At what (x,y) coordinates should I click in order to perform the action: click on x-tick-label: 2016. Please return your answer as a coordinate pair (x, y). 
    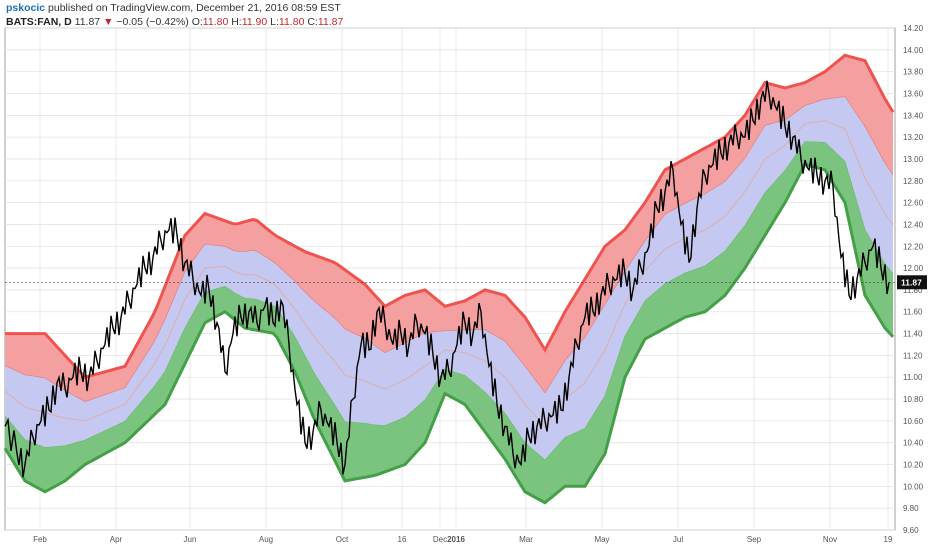
    Looking at the image, I should click on (456, 539).